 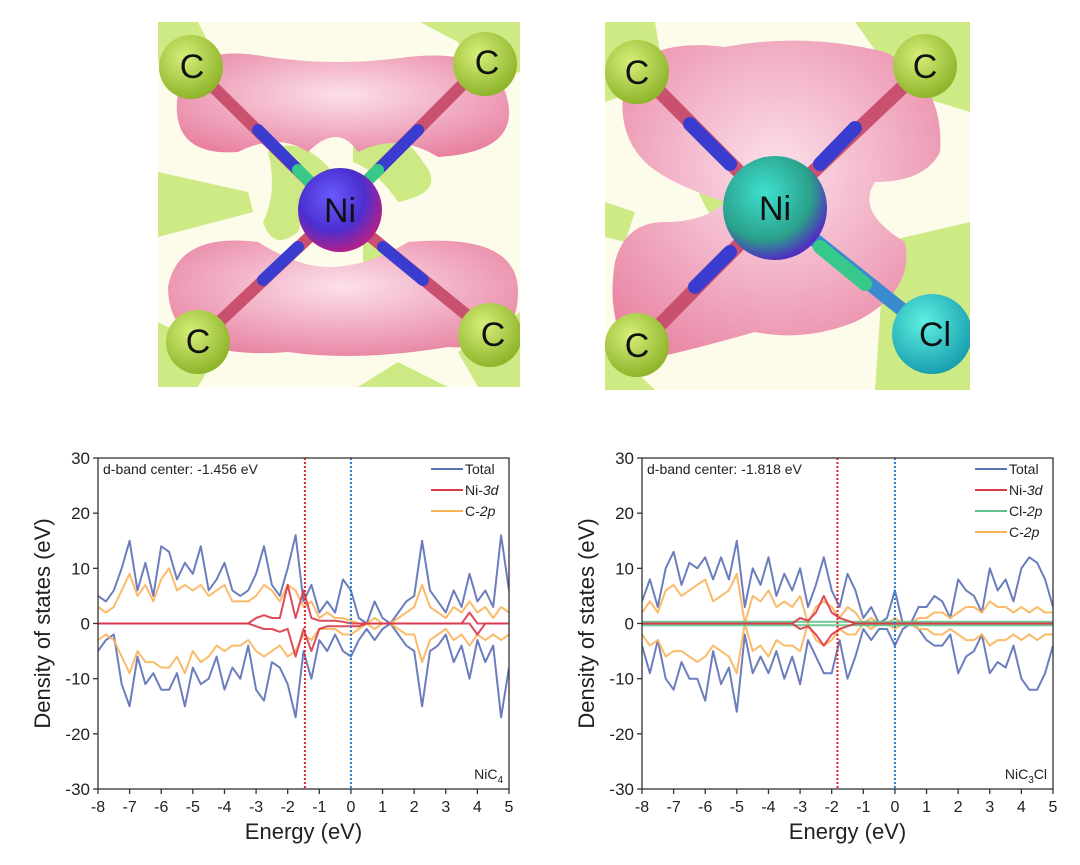 What do you see at coordinates (303, 831) in the screenshot?
I see `x-axis-title: Energy (eV)` at bounding box center [303, 831].